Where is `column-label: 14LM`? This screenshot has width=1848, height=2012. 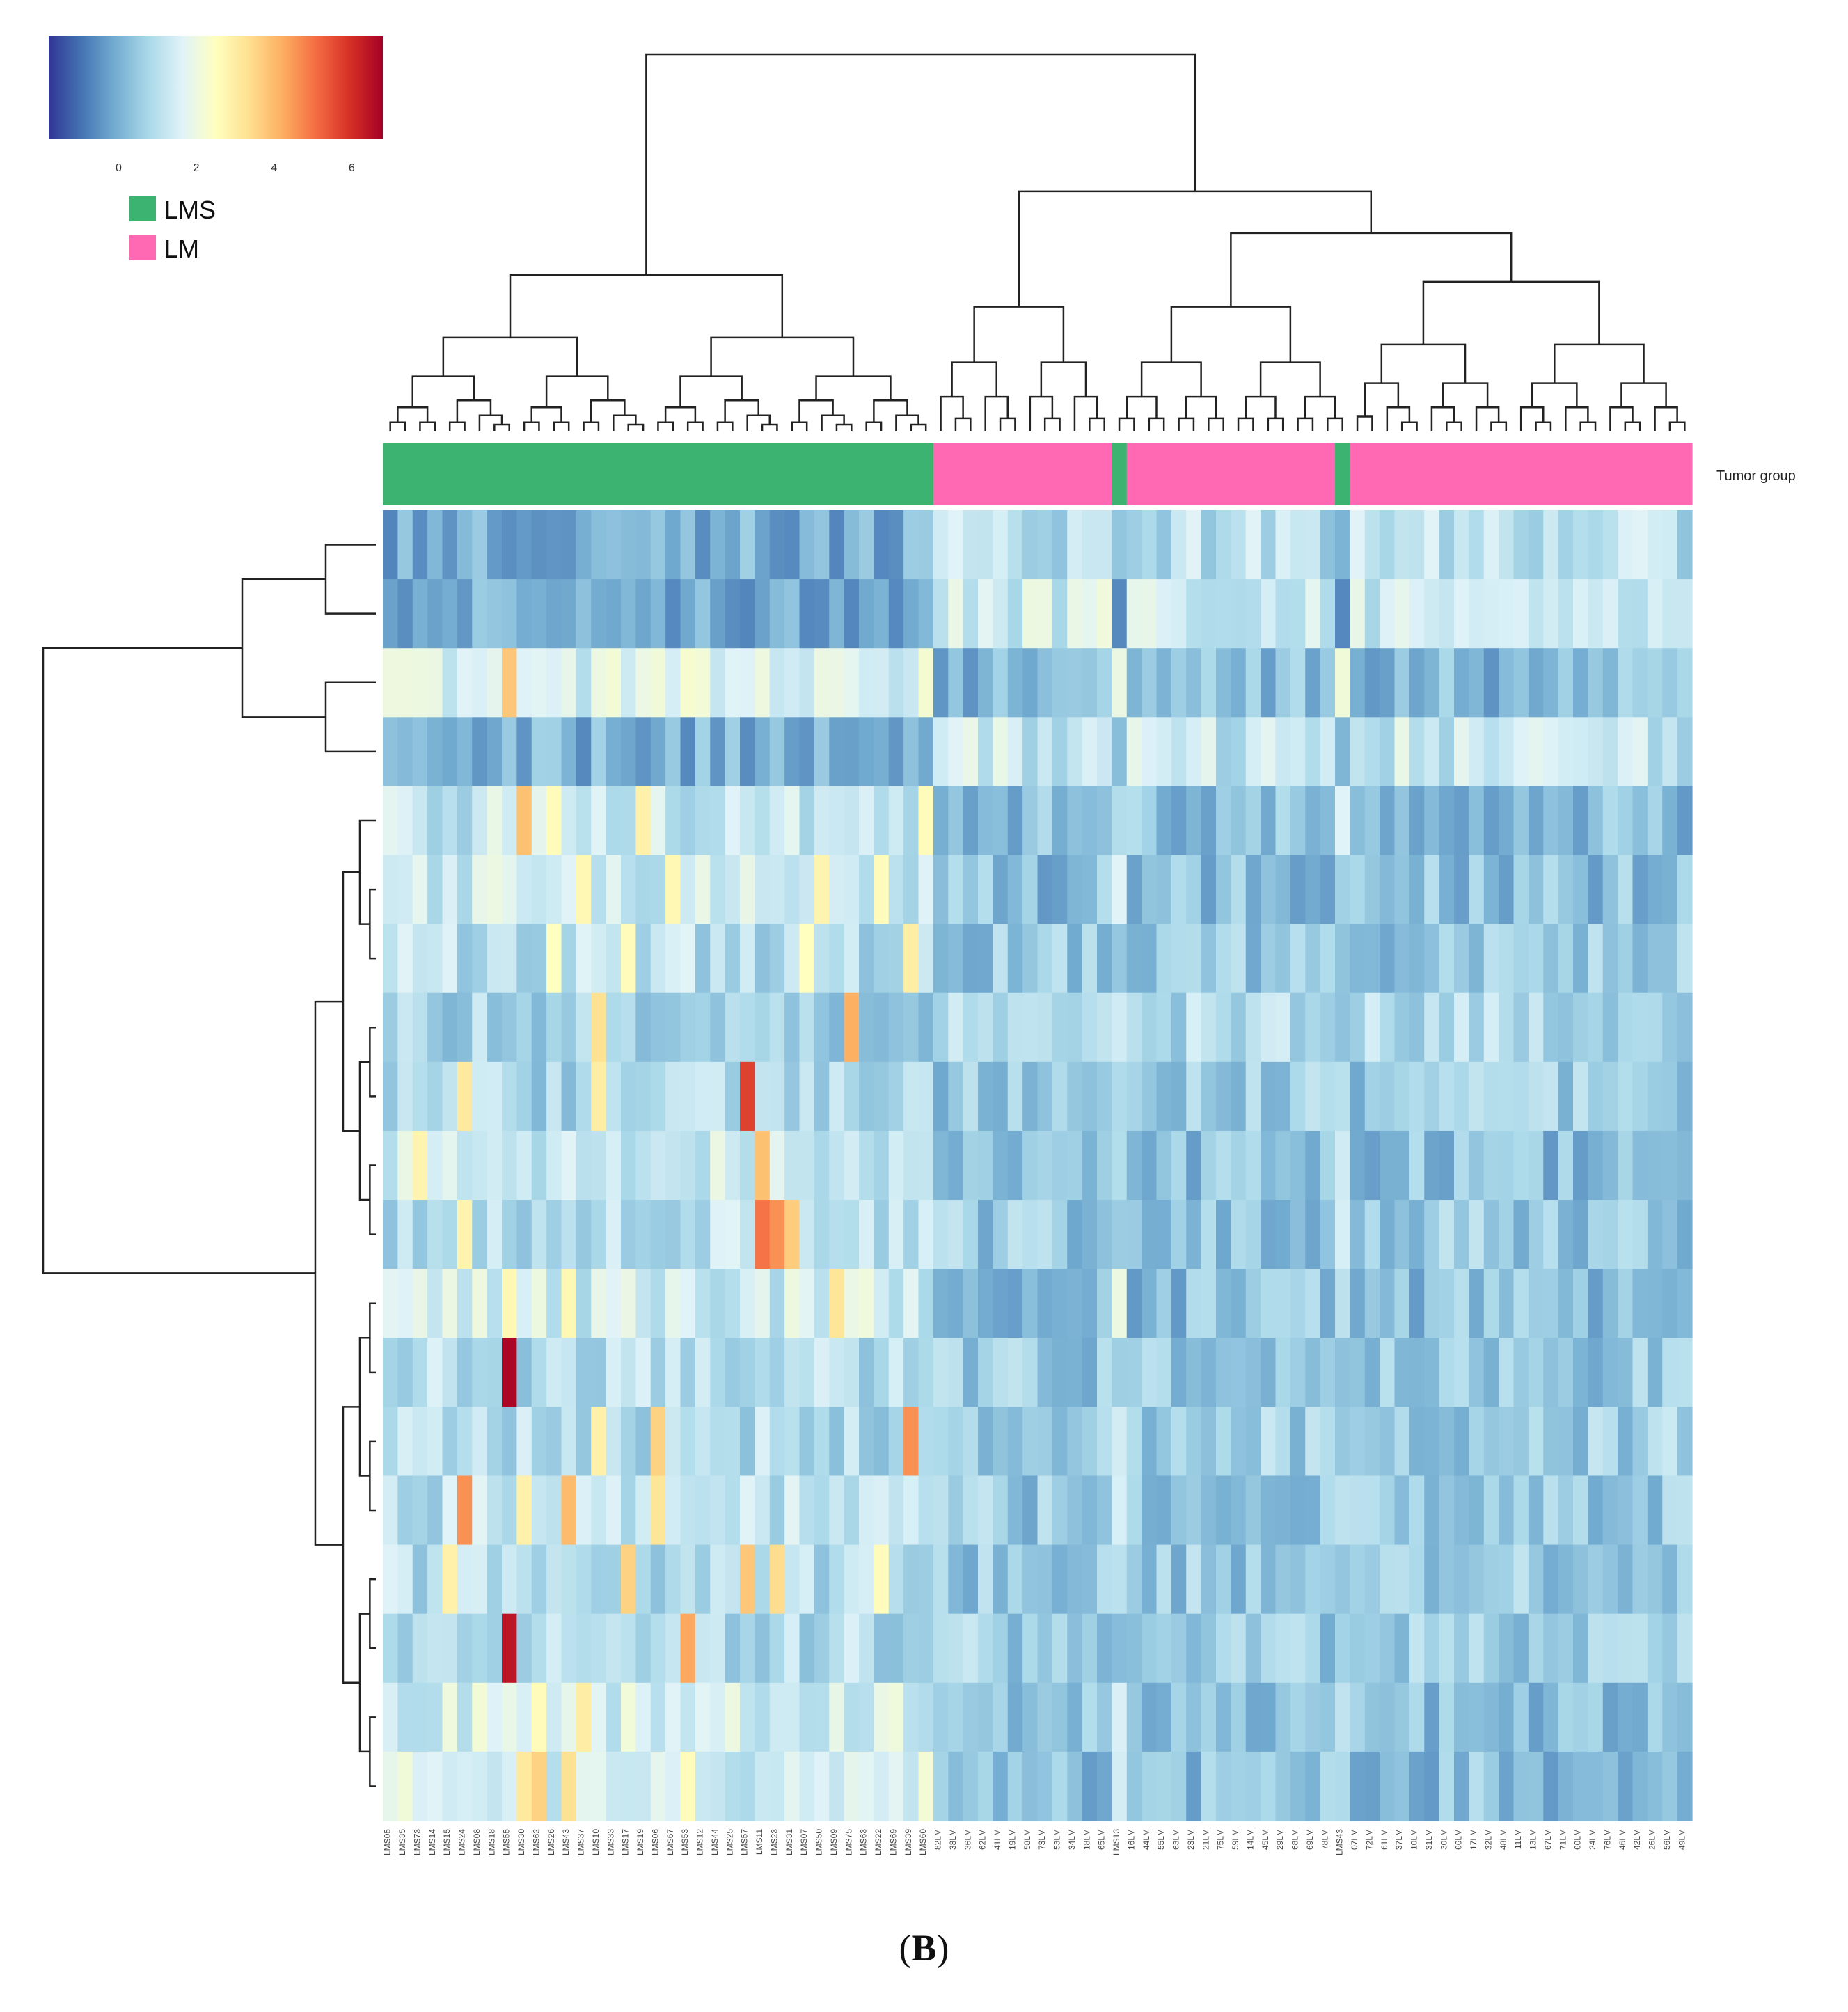
column-label: 14LM is located at coordinates (1250, 1839).